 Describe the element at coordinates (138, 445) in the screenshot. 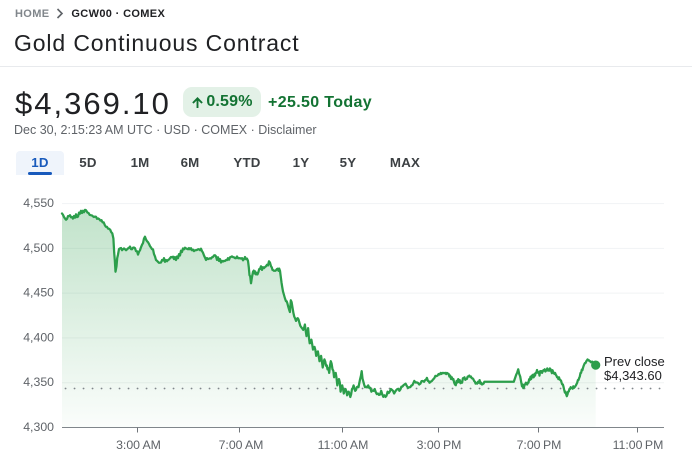

I see `svg-text: 3:00 AM` at that location.